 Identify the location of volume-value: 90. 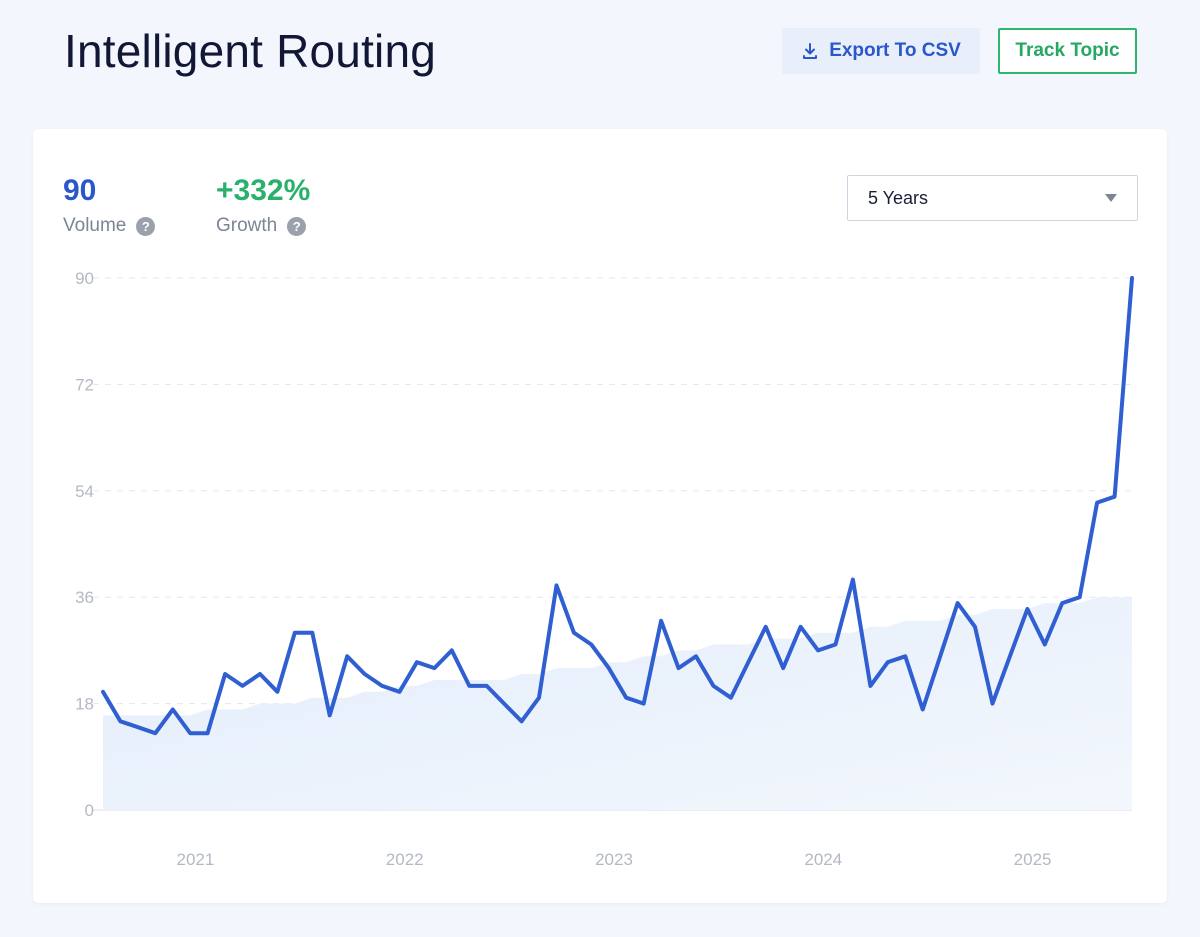
(80, 190).